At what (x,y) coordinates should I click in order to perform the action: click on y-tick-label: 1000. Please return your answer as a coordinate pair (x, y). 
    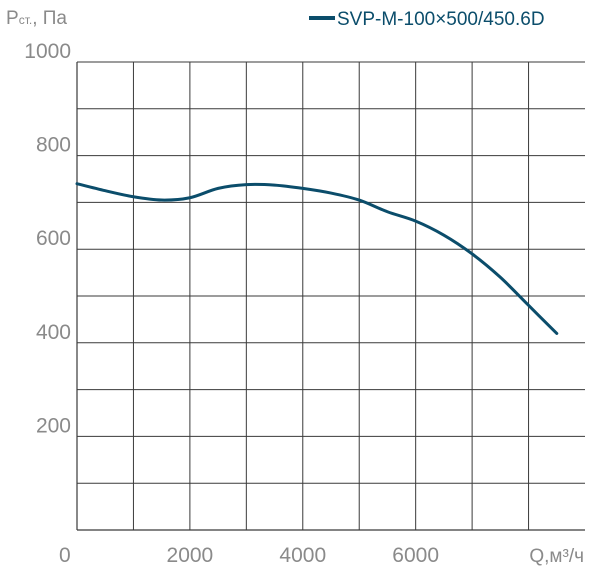
    Looking at the image, I should click on (47, 51).